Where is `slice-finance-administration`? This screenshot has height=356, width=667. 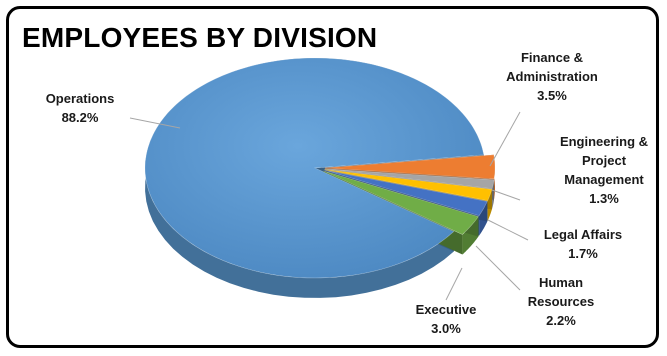 slice-finance-administration is located at coordinates (410, 167).